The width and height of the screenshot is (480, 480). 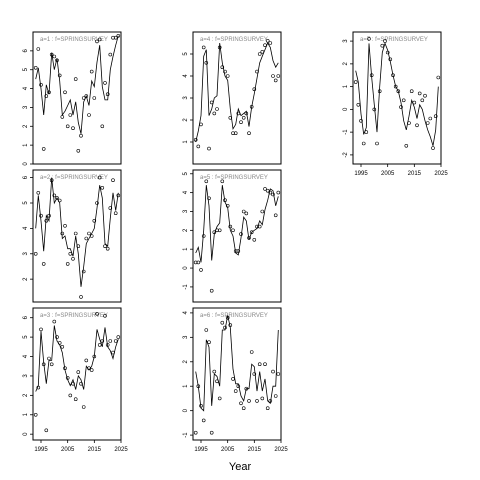 I want to click on panel-label: a=1 : f=SPRINGSURVEY, so click(x=74, y=40).